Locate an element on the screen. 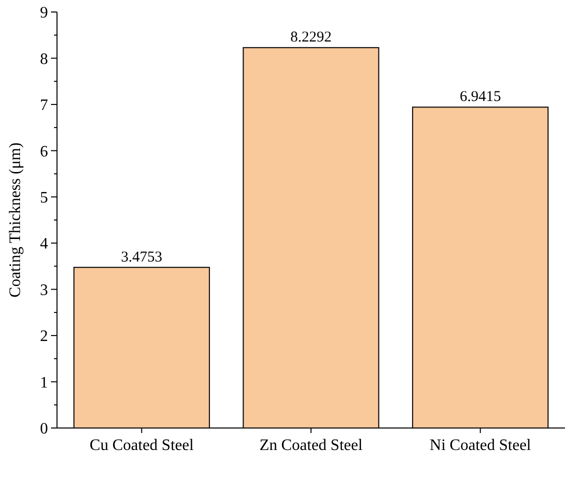 This screenshot has height=490, width=573. x-tick-label: Cu Coated Steel is located at coordinates (142, 445).